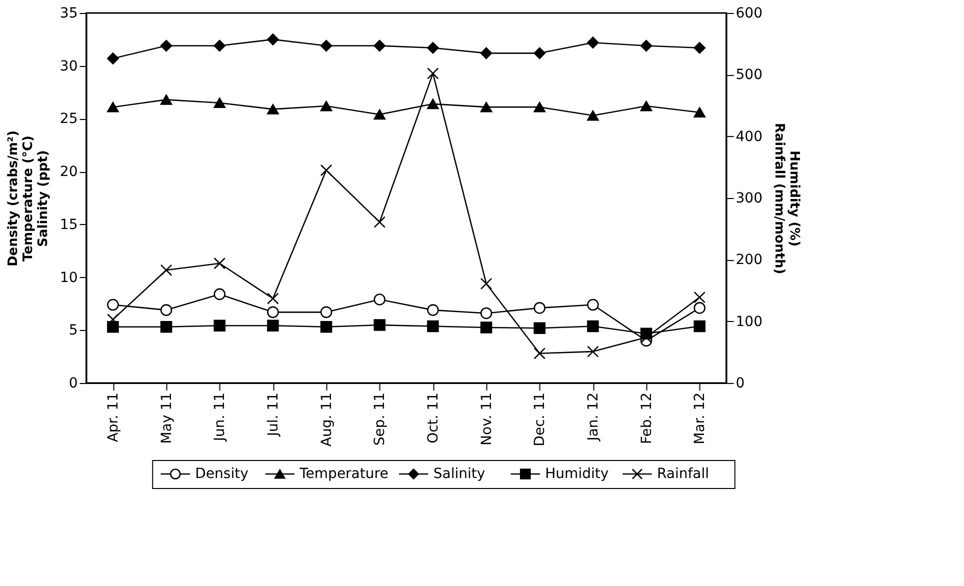  What do you see at coordinates (220, 417) in the screenshot?
I see `x-tick-label: Jun. 11` at bounding box center [220, 417].